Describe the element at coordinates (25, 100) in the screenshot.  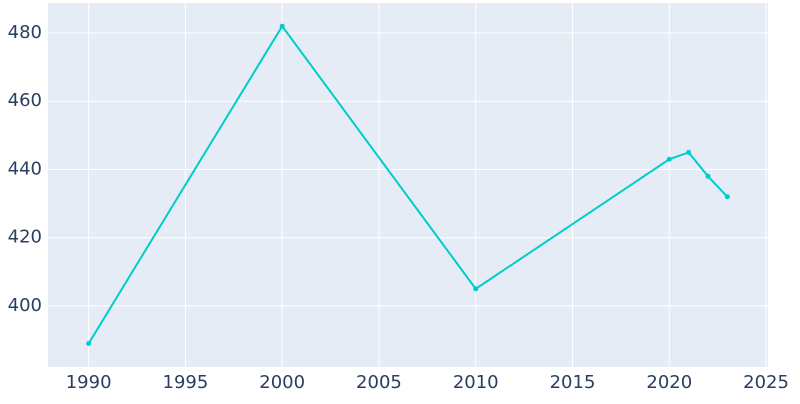
I see `y-tick-label: 460` at that location.